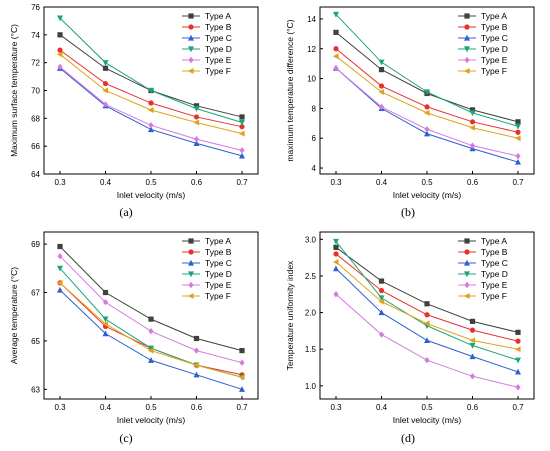 This screenshot has height=451, width=550. What do you see at coordinates (311, 239) in the screenshot?
I see `y-tick-label: 3.0` at bounding box center [311, 239].